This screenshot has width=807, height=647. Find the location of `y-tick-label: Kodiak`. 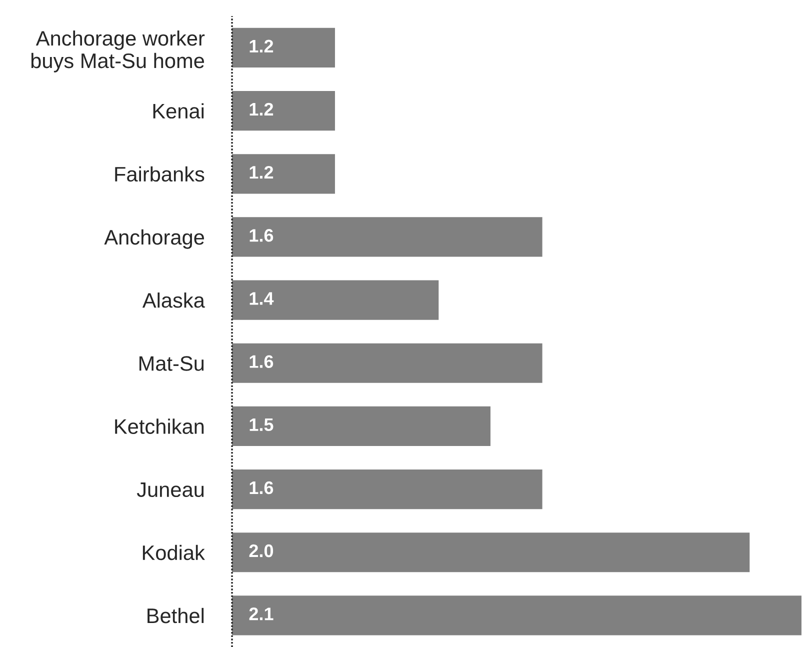

y-tick-label: Kodiak is located at coordinates (173, 552).